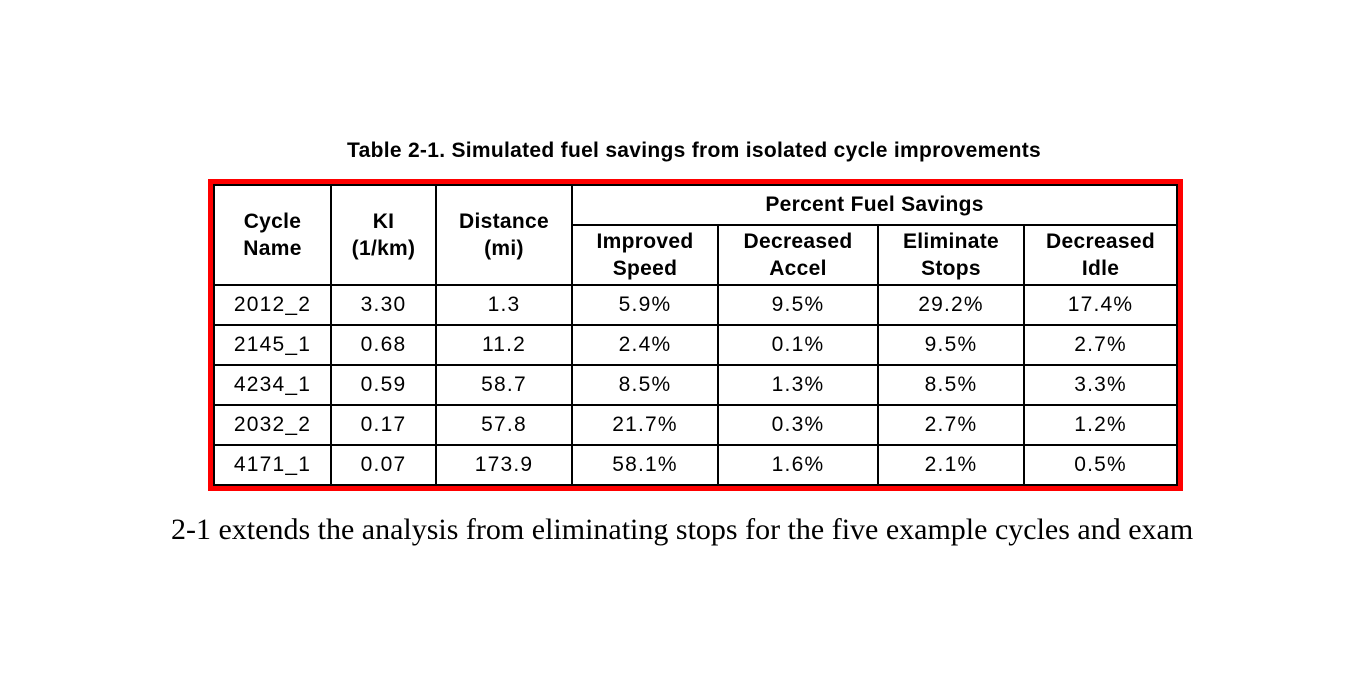 This screenshot has width=1366, height=674. What do you see at coordinates (951, 385) in the screenshot?
I see `cell-eliminate-stops: 8.5%` at bounding box center [951, 385].